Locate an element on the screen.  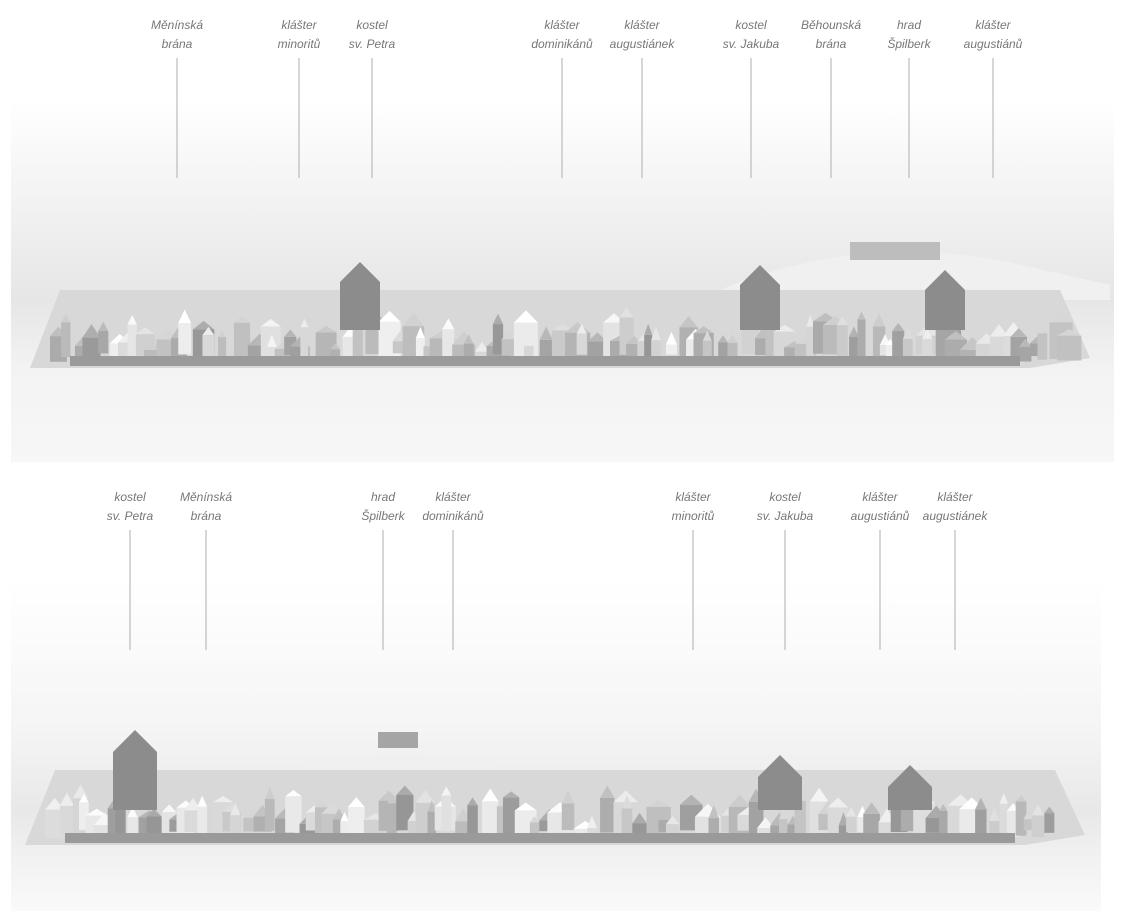
label-text: Špilberk is located at coordinates (909, 43).